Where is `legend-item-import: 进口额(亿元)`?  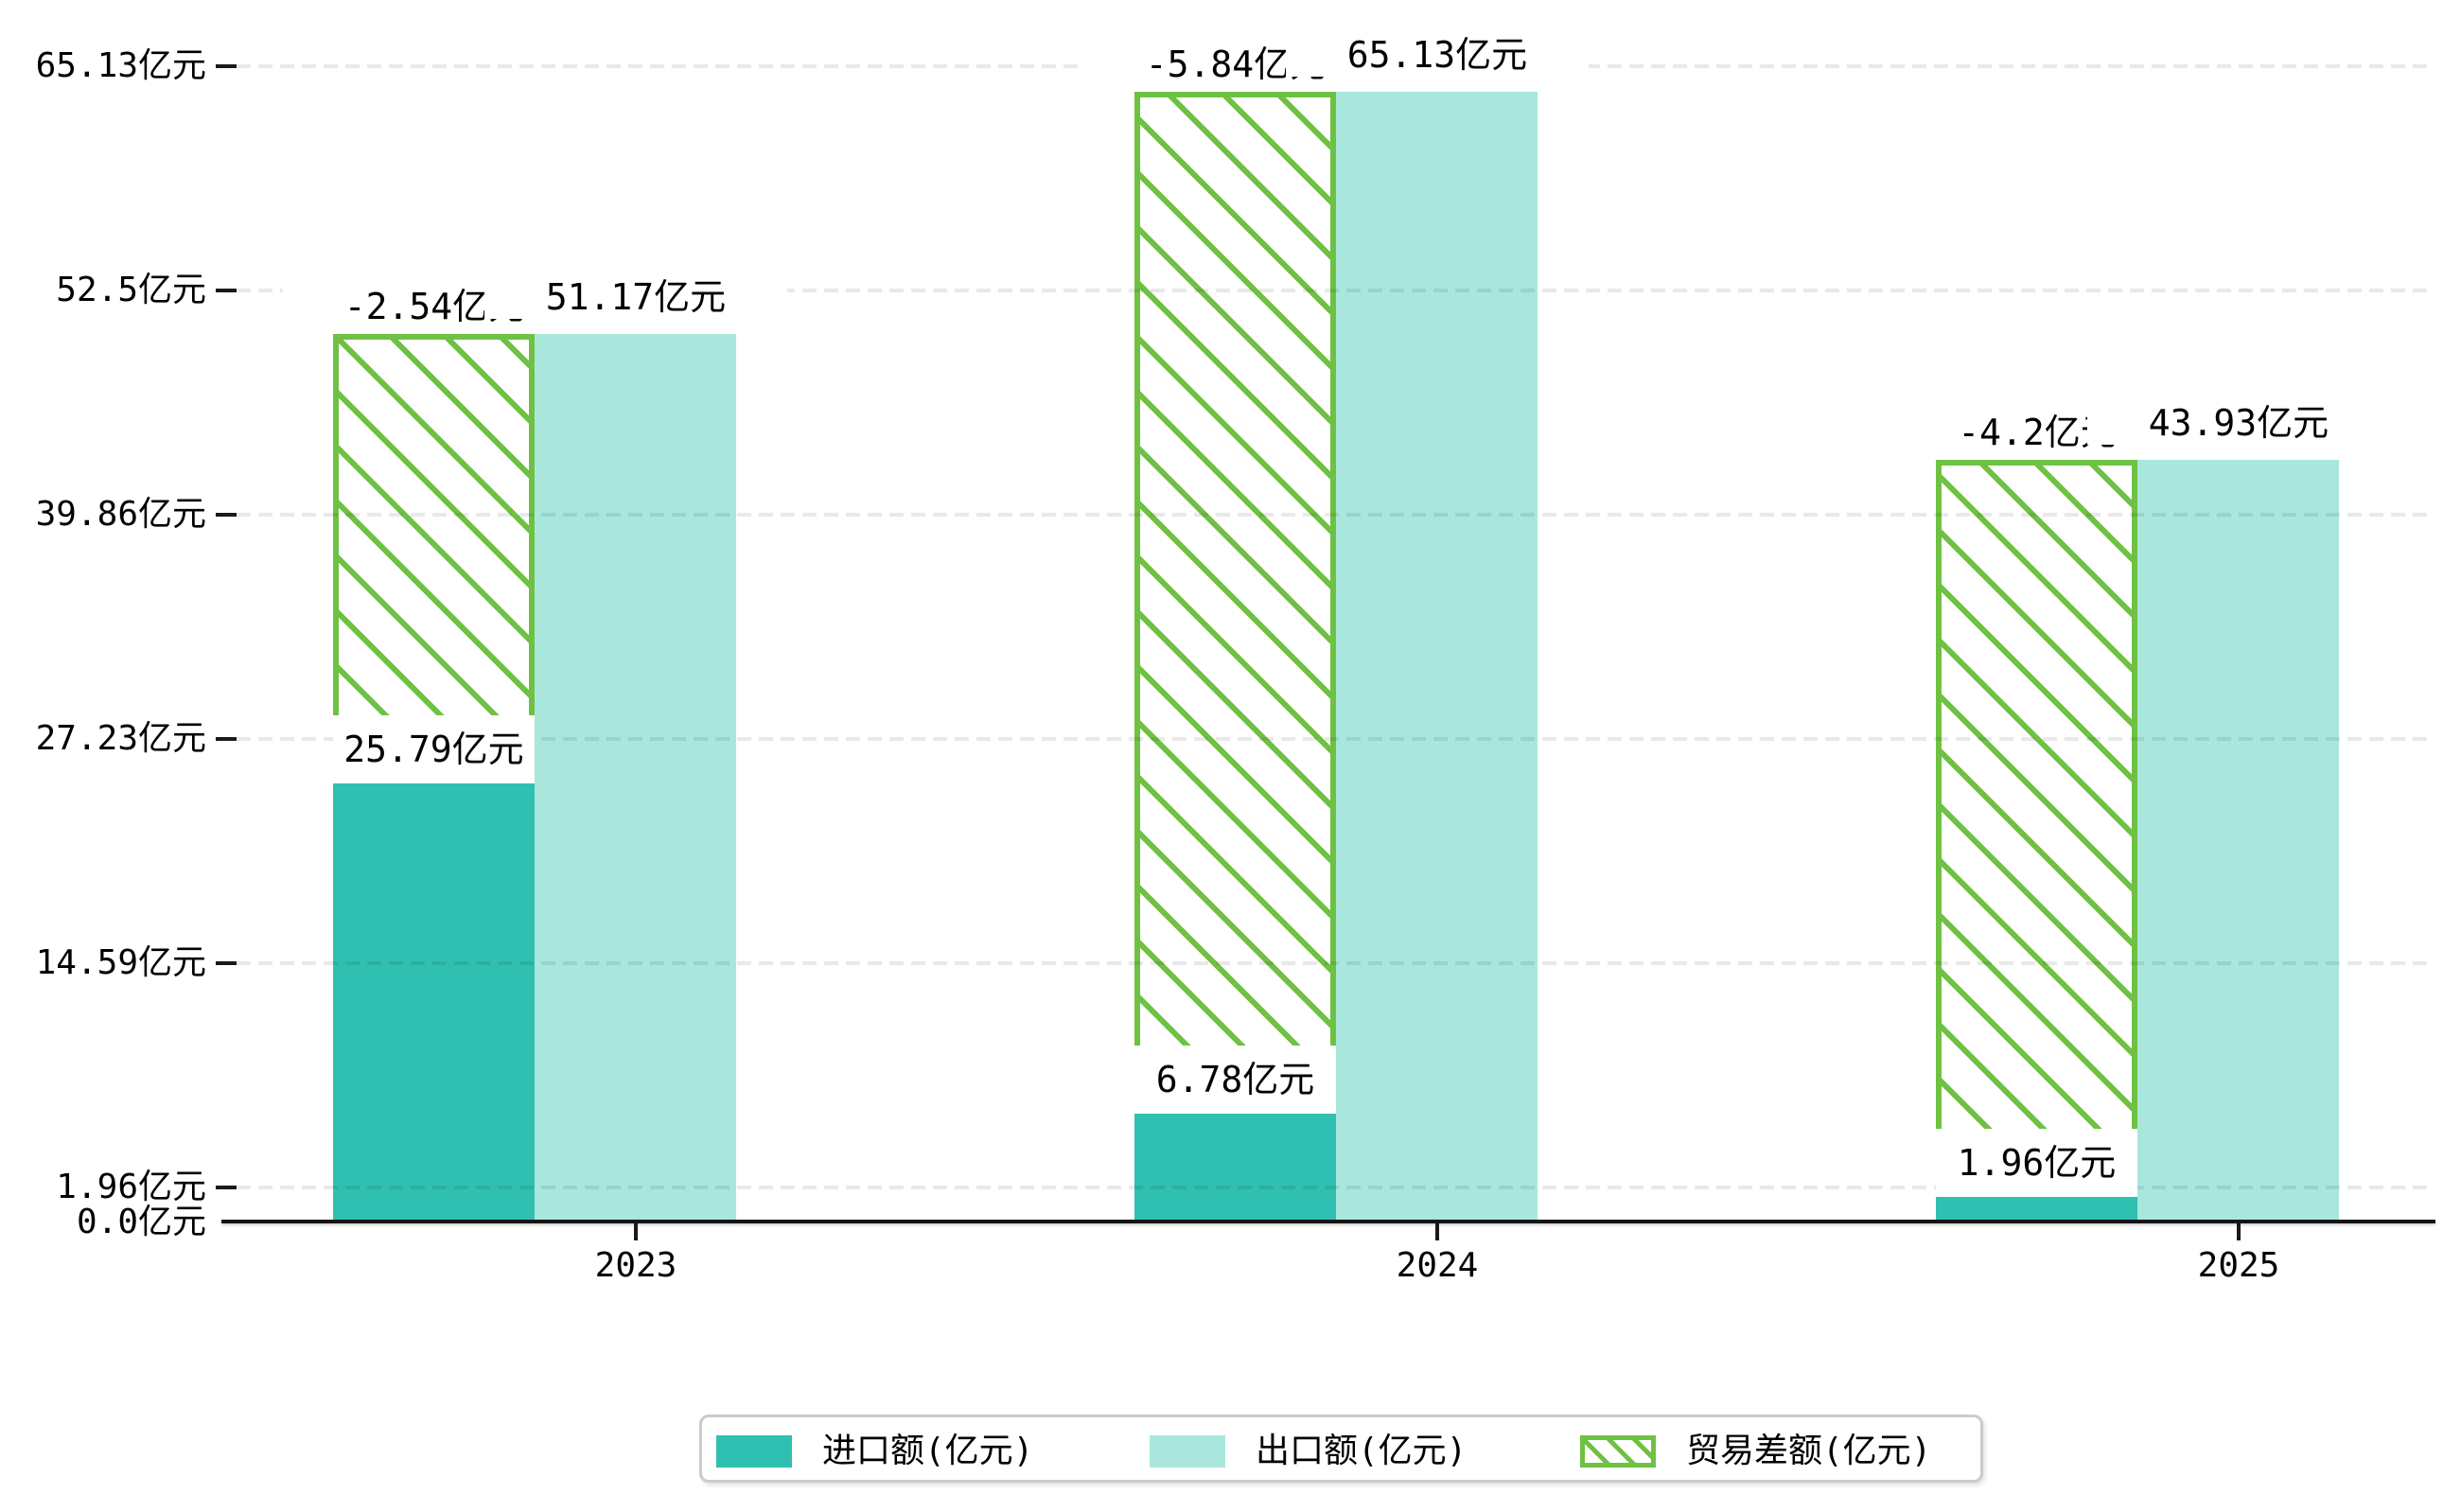
legend-item-import: 进口额(亿元) is located at coordinates (874, 1451).